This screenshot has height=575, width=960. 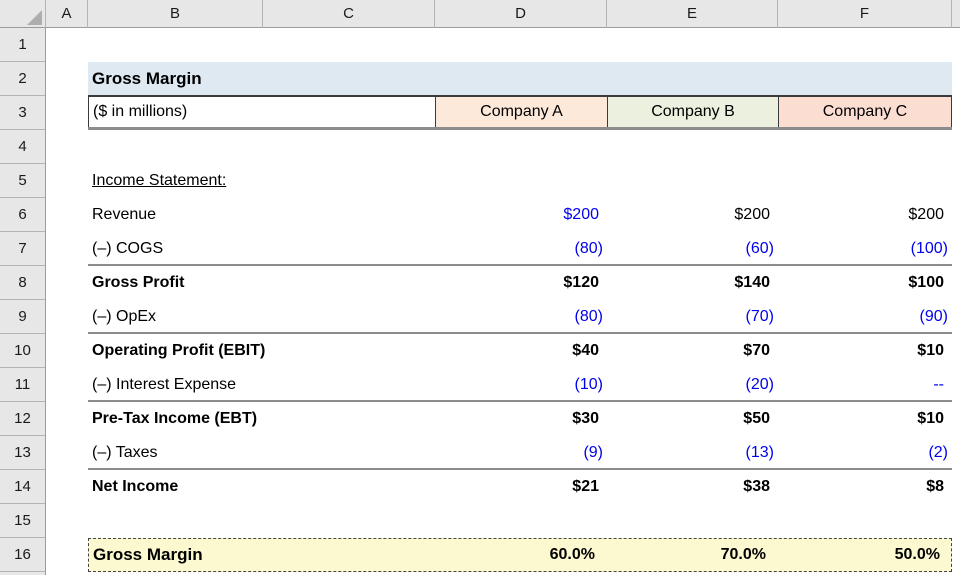 I want to click on cell-F10: $10, so click(x=930, y=350).